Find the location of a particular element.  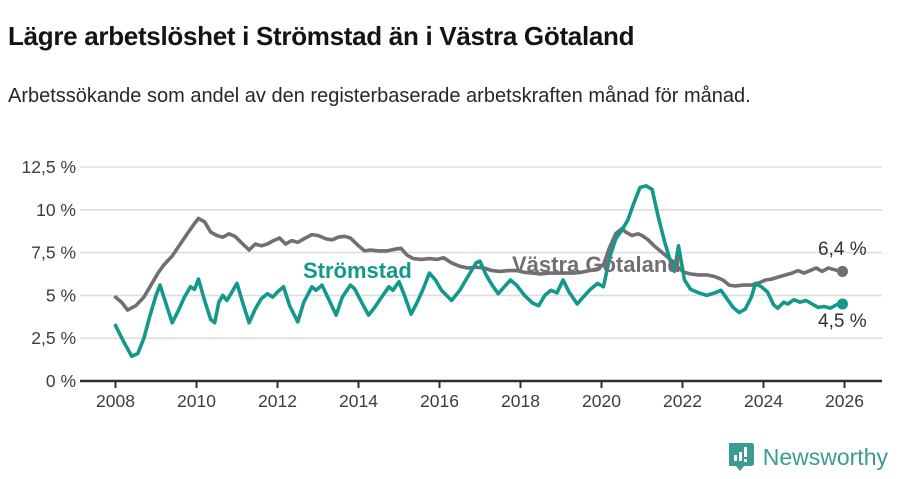

y-axis-tick-label: 7,5 % is located at coordinates (53, 253).